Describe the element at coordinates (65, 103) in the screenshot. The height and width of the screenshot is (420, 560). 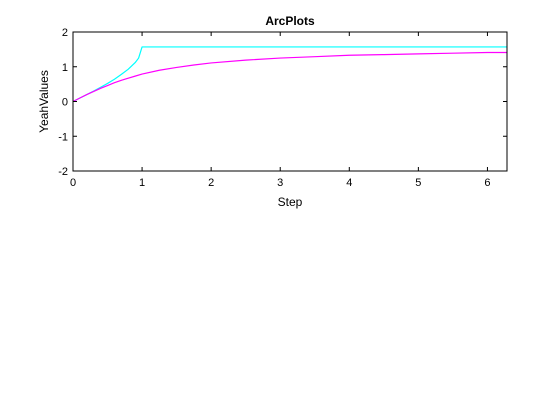
I see `y-tick-label: 0` at that location.